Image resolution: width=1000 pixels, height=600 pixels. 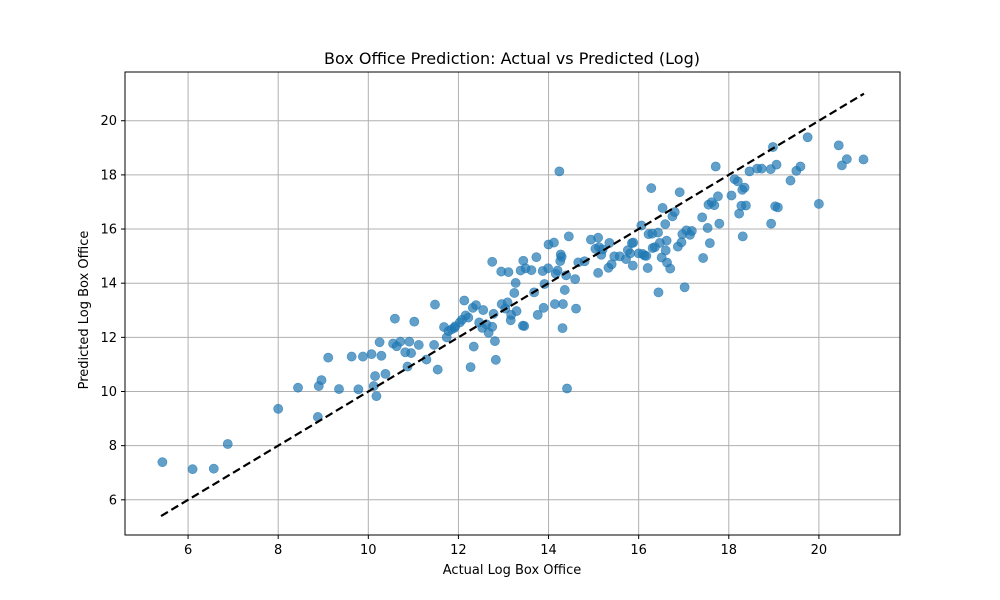 I want to click on y-axis-label: Predicted Log Box Office, so click(x=84, y=310).